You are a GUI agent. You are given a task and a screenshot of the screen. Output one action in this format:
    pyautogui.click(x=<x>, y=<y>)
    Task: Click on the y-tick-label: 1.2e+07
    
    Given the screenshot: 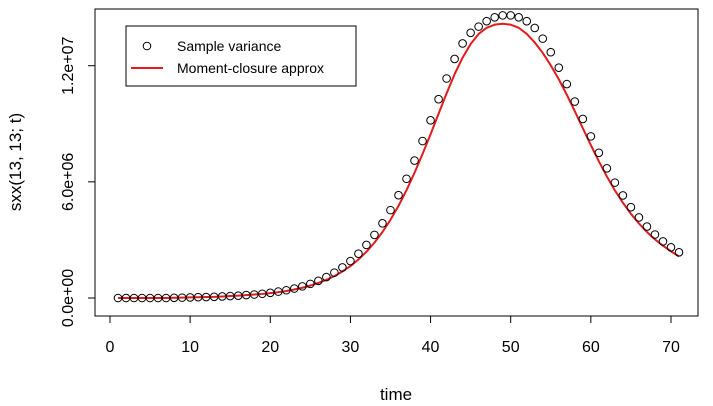 What is the action you would take?
    pyautogui.click(x=68, y=65)
    